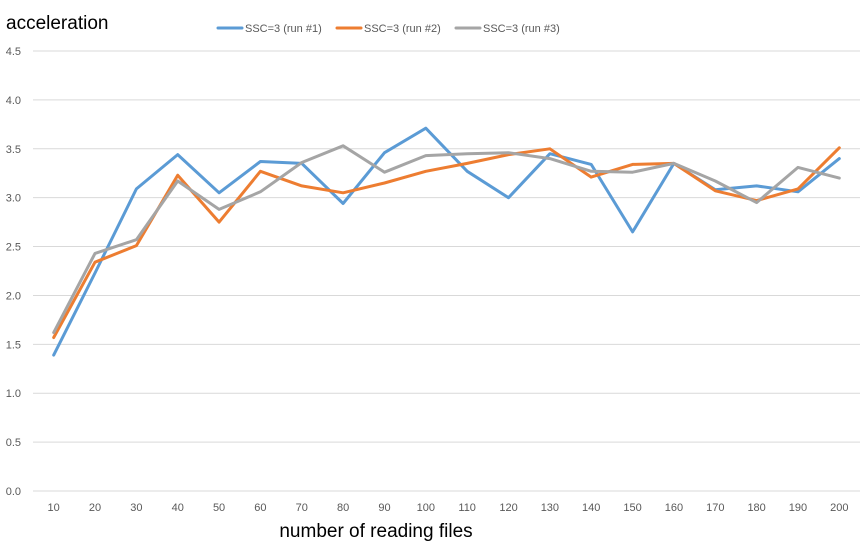  What do you see at coordinates (13, 272) in the screenshot?
I see `y-axis-ticks: 0.0 0.5 1.0 1.5 2.0 2.5 3.0 3.5 4.0 4.5` at bounding box center [13, 272].